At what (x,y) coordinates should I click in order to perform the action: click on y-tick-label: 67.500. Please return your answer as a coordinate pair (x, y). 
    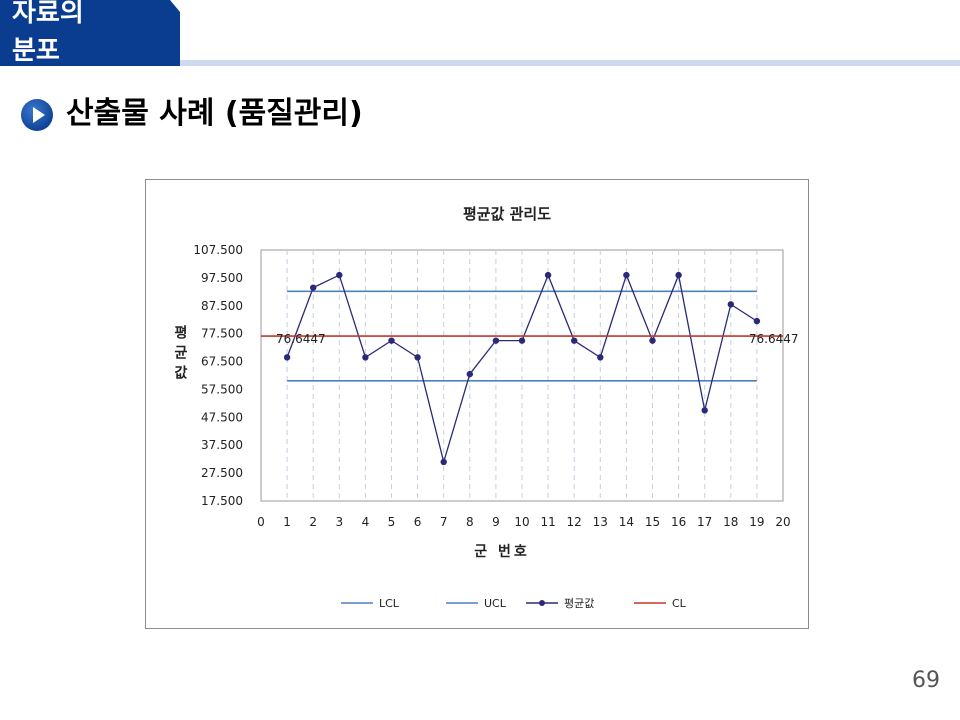
    Looking at the image, I should click on (222, 362).